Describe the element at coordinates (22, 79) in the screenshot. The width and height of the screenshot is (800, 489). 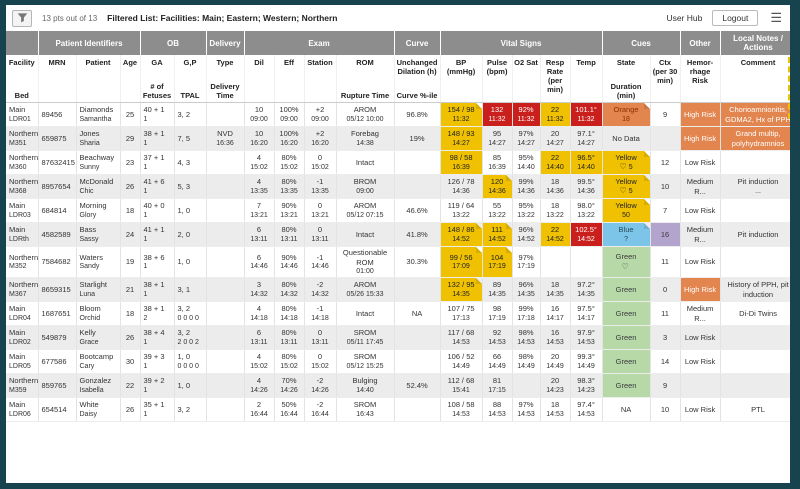
I see `column-header-facility: Facility Bed` at that location.